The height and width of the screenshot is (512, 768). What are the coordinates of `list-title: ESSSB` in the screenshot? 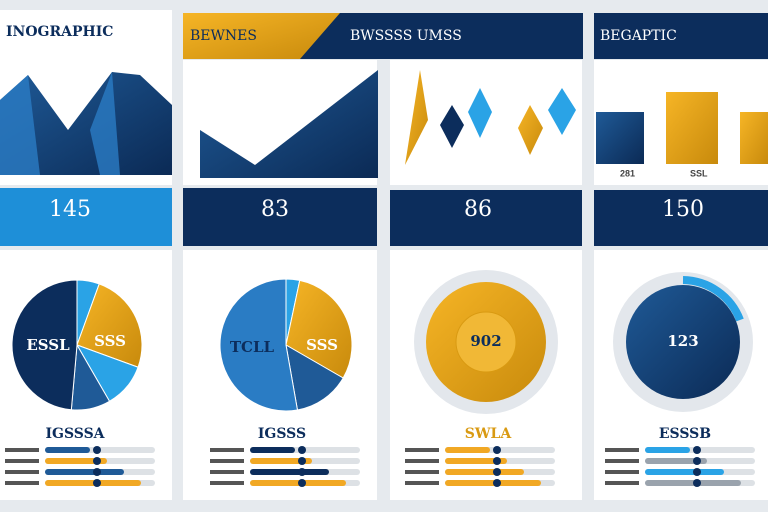 It's located at (685, 434).